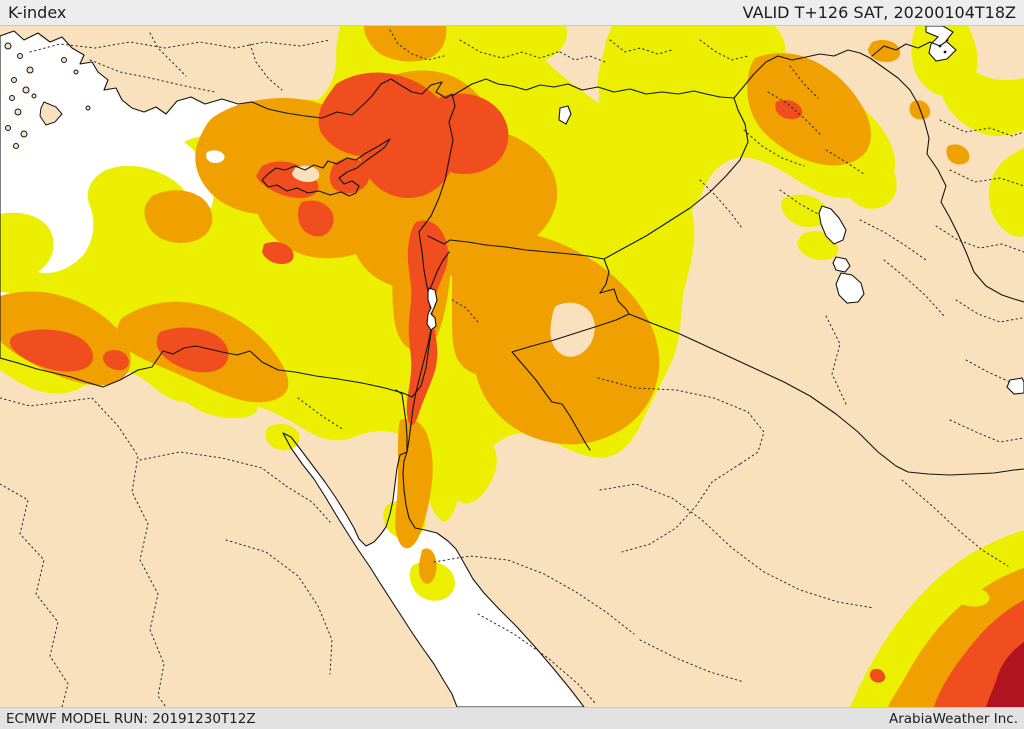 The image size is (1024, 729). Describe the element at coordinates (879, 12) in the screenshot. I see `valid-time-label: VALID T+126 SAT, 20200104T18Z` at that location.